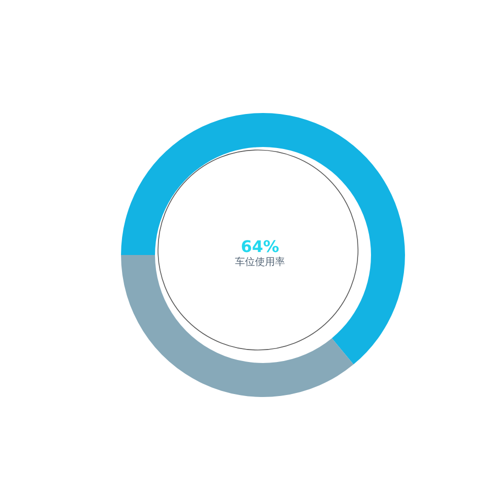 This screenshot has width=500, height=500. I want to click on data-label: 64%, so click(260, 246).